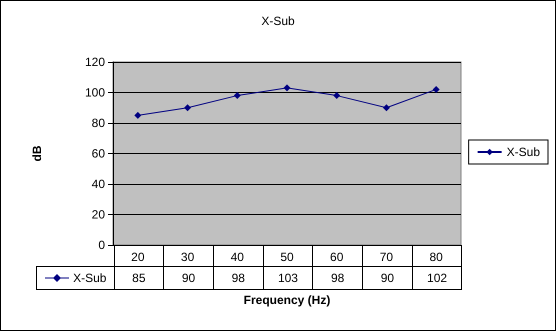 The image size is (556, 331). What do you see at coordinates (99, 215) in the screenshot?
I see `y-tick-label: 20` at bounding box center [99, 215].